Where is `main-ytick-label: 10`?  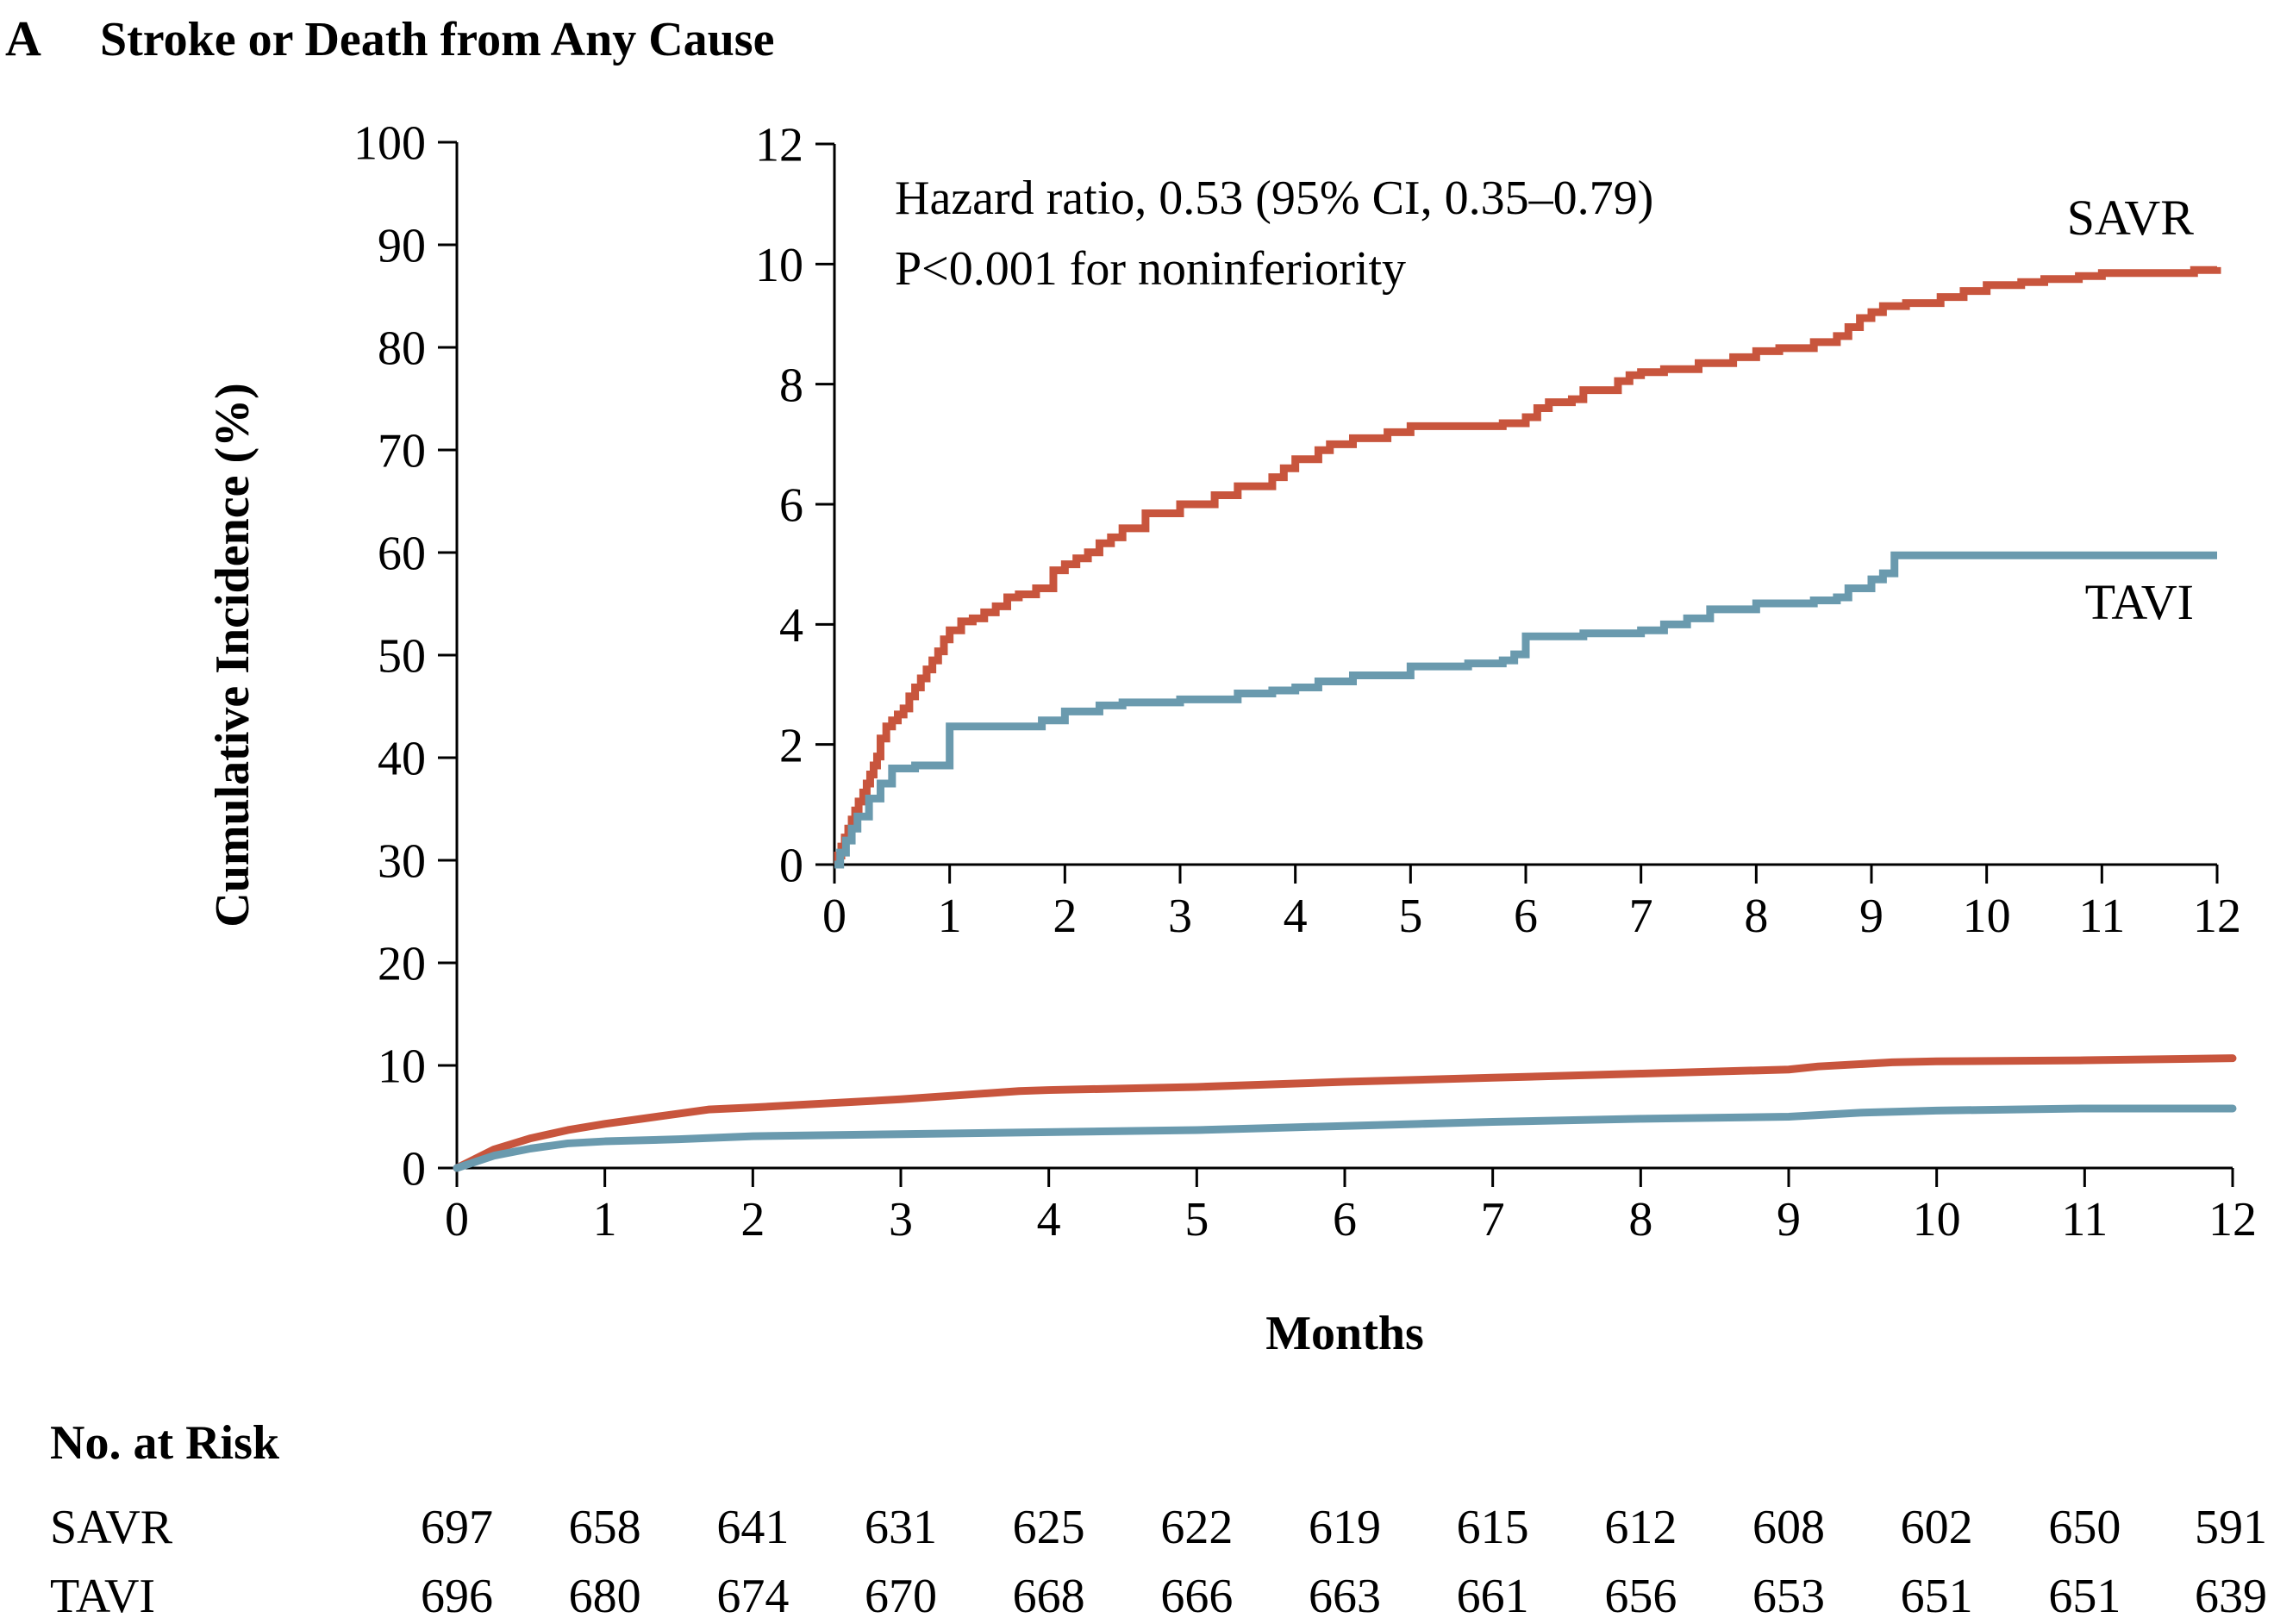 main-ytick-label: 10 is located at coordinates (402, 1067).